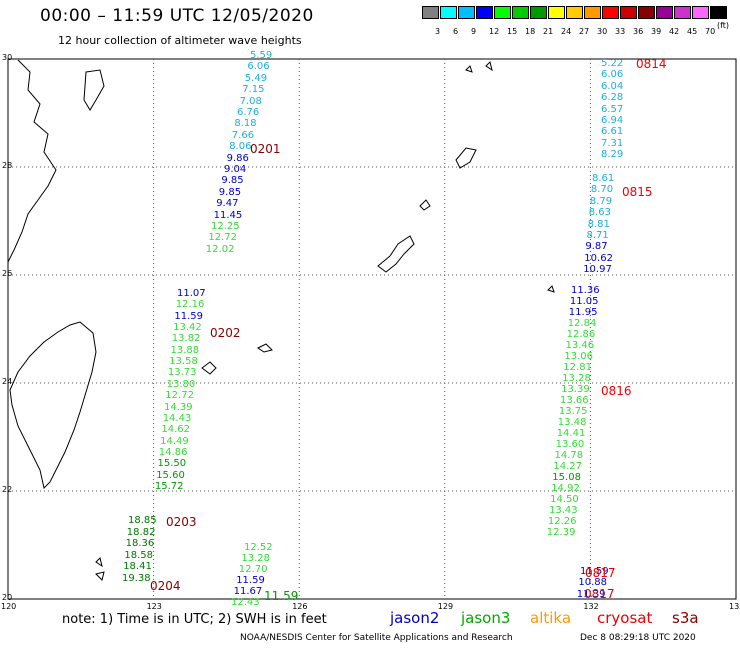 This screenshot has width=740, height=650. Describe the element at coordinates (261, 55) in the screenshot. I see `wave-height-value: 5.59` at that location.